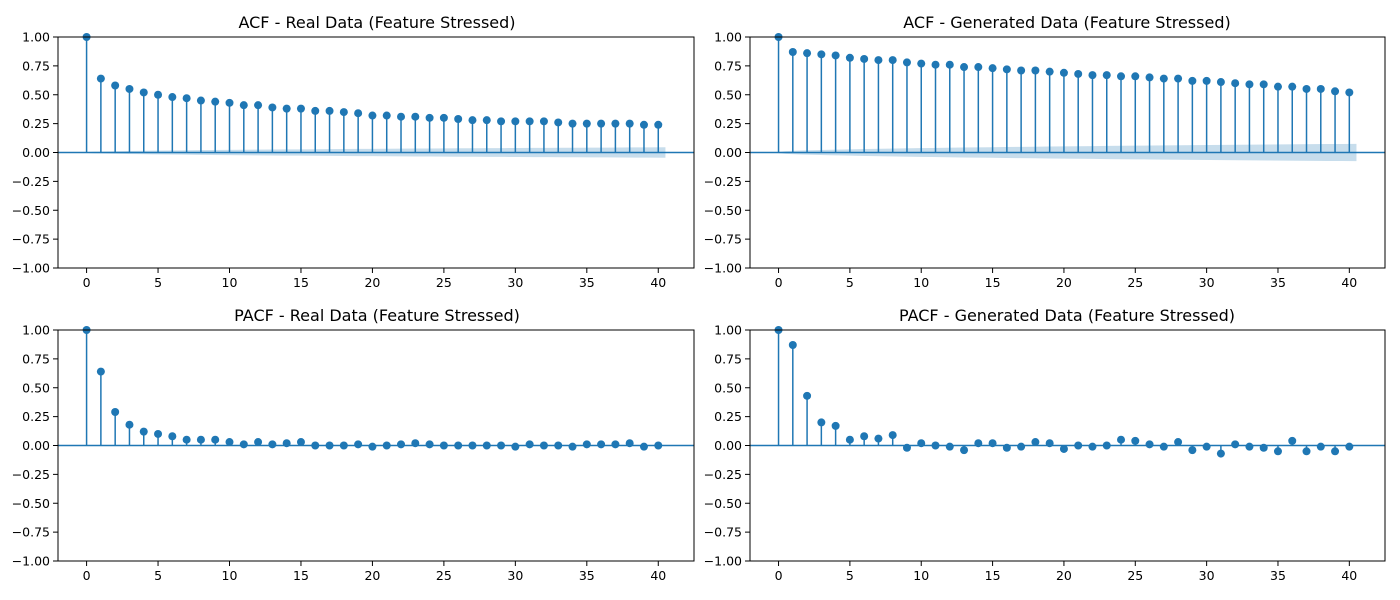 The width and height of the screenshot is (1400, 600). I want to click on chart-title: ACF - Real Data (Feature Stressed), so click(376, 22).